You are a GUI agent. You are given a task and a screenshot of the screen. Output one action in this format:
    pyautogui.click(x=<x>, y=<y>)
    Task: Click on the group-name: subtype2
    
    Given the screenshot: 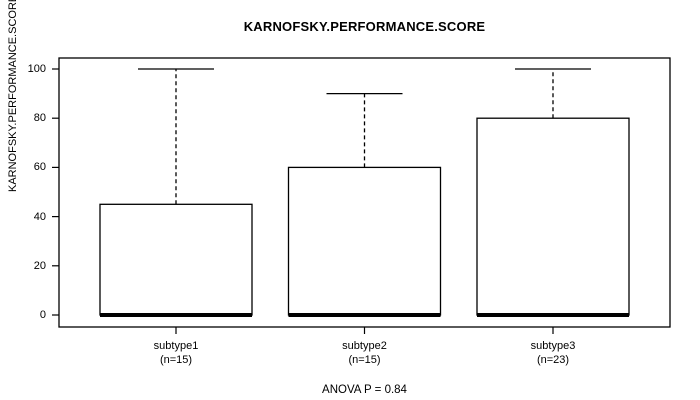 What is the action you would take?
    pyautogui.click(x=364, y=346)
    